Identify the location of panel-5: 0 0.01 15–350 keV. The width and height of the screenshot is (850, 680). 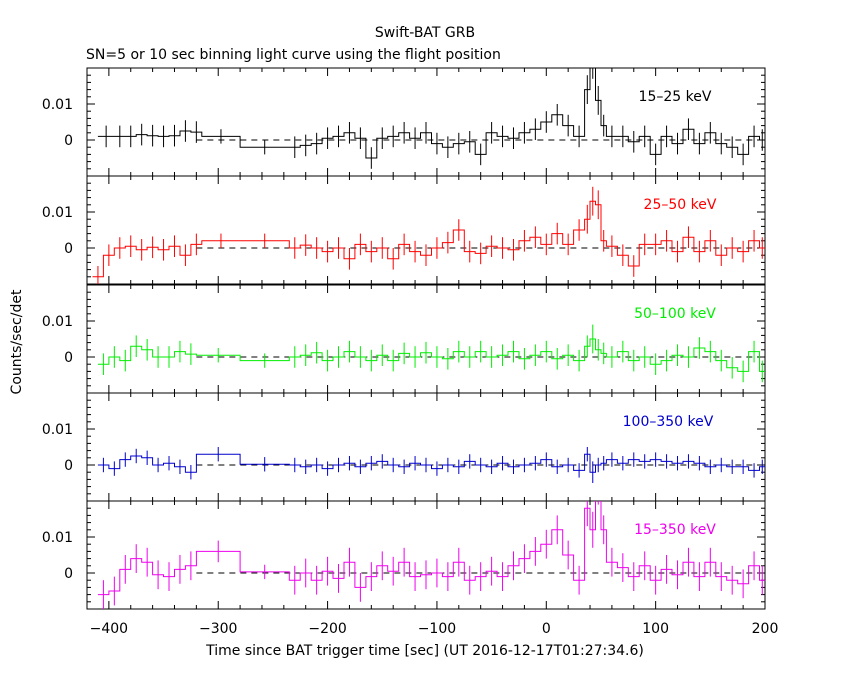
(404, 555).